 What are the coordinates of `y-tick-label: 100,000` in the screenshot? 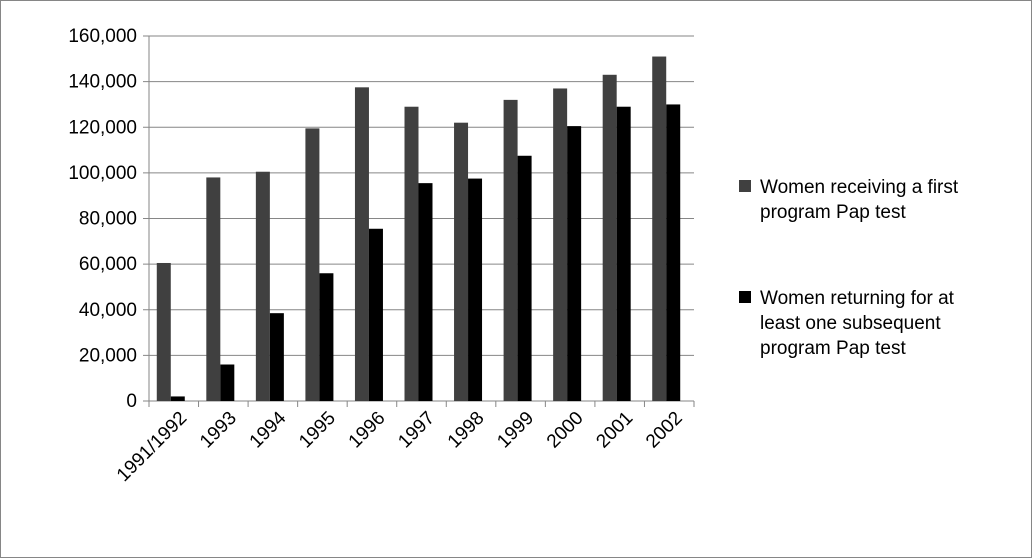 It's located at (102, 173).